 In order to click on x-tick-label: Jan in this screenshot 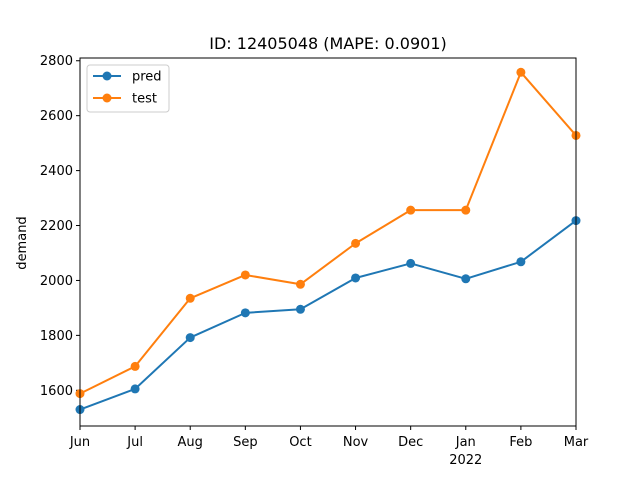, I will do `click(465, 442)`.